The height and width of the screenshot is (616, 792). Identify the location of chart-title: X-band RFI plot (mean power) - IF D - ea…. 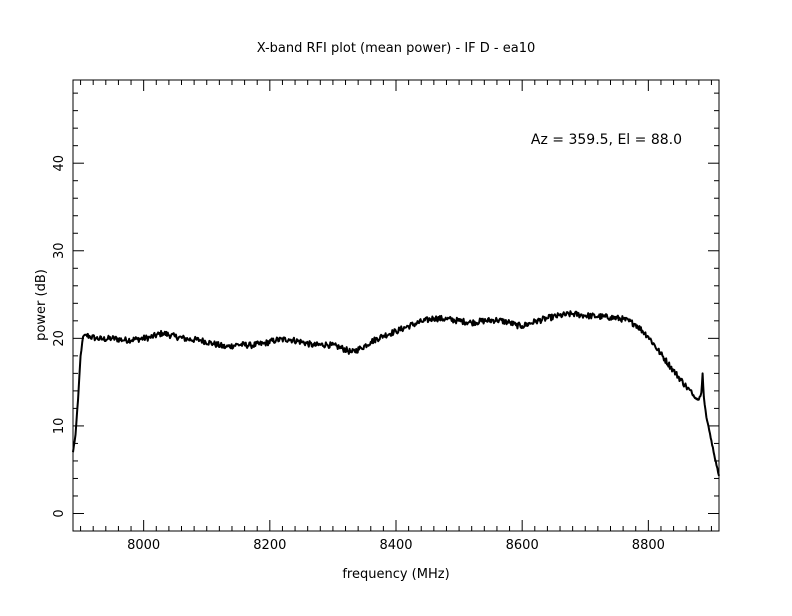
(396, 48).